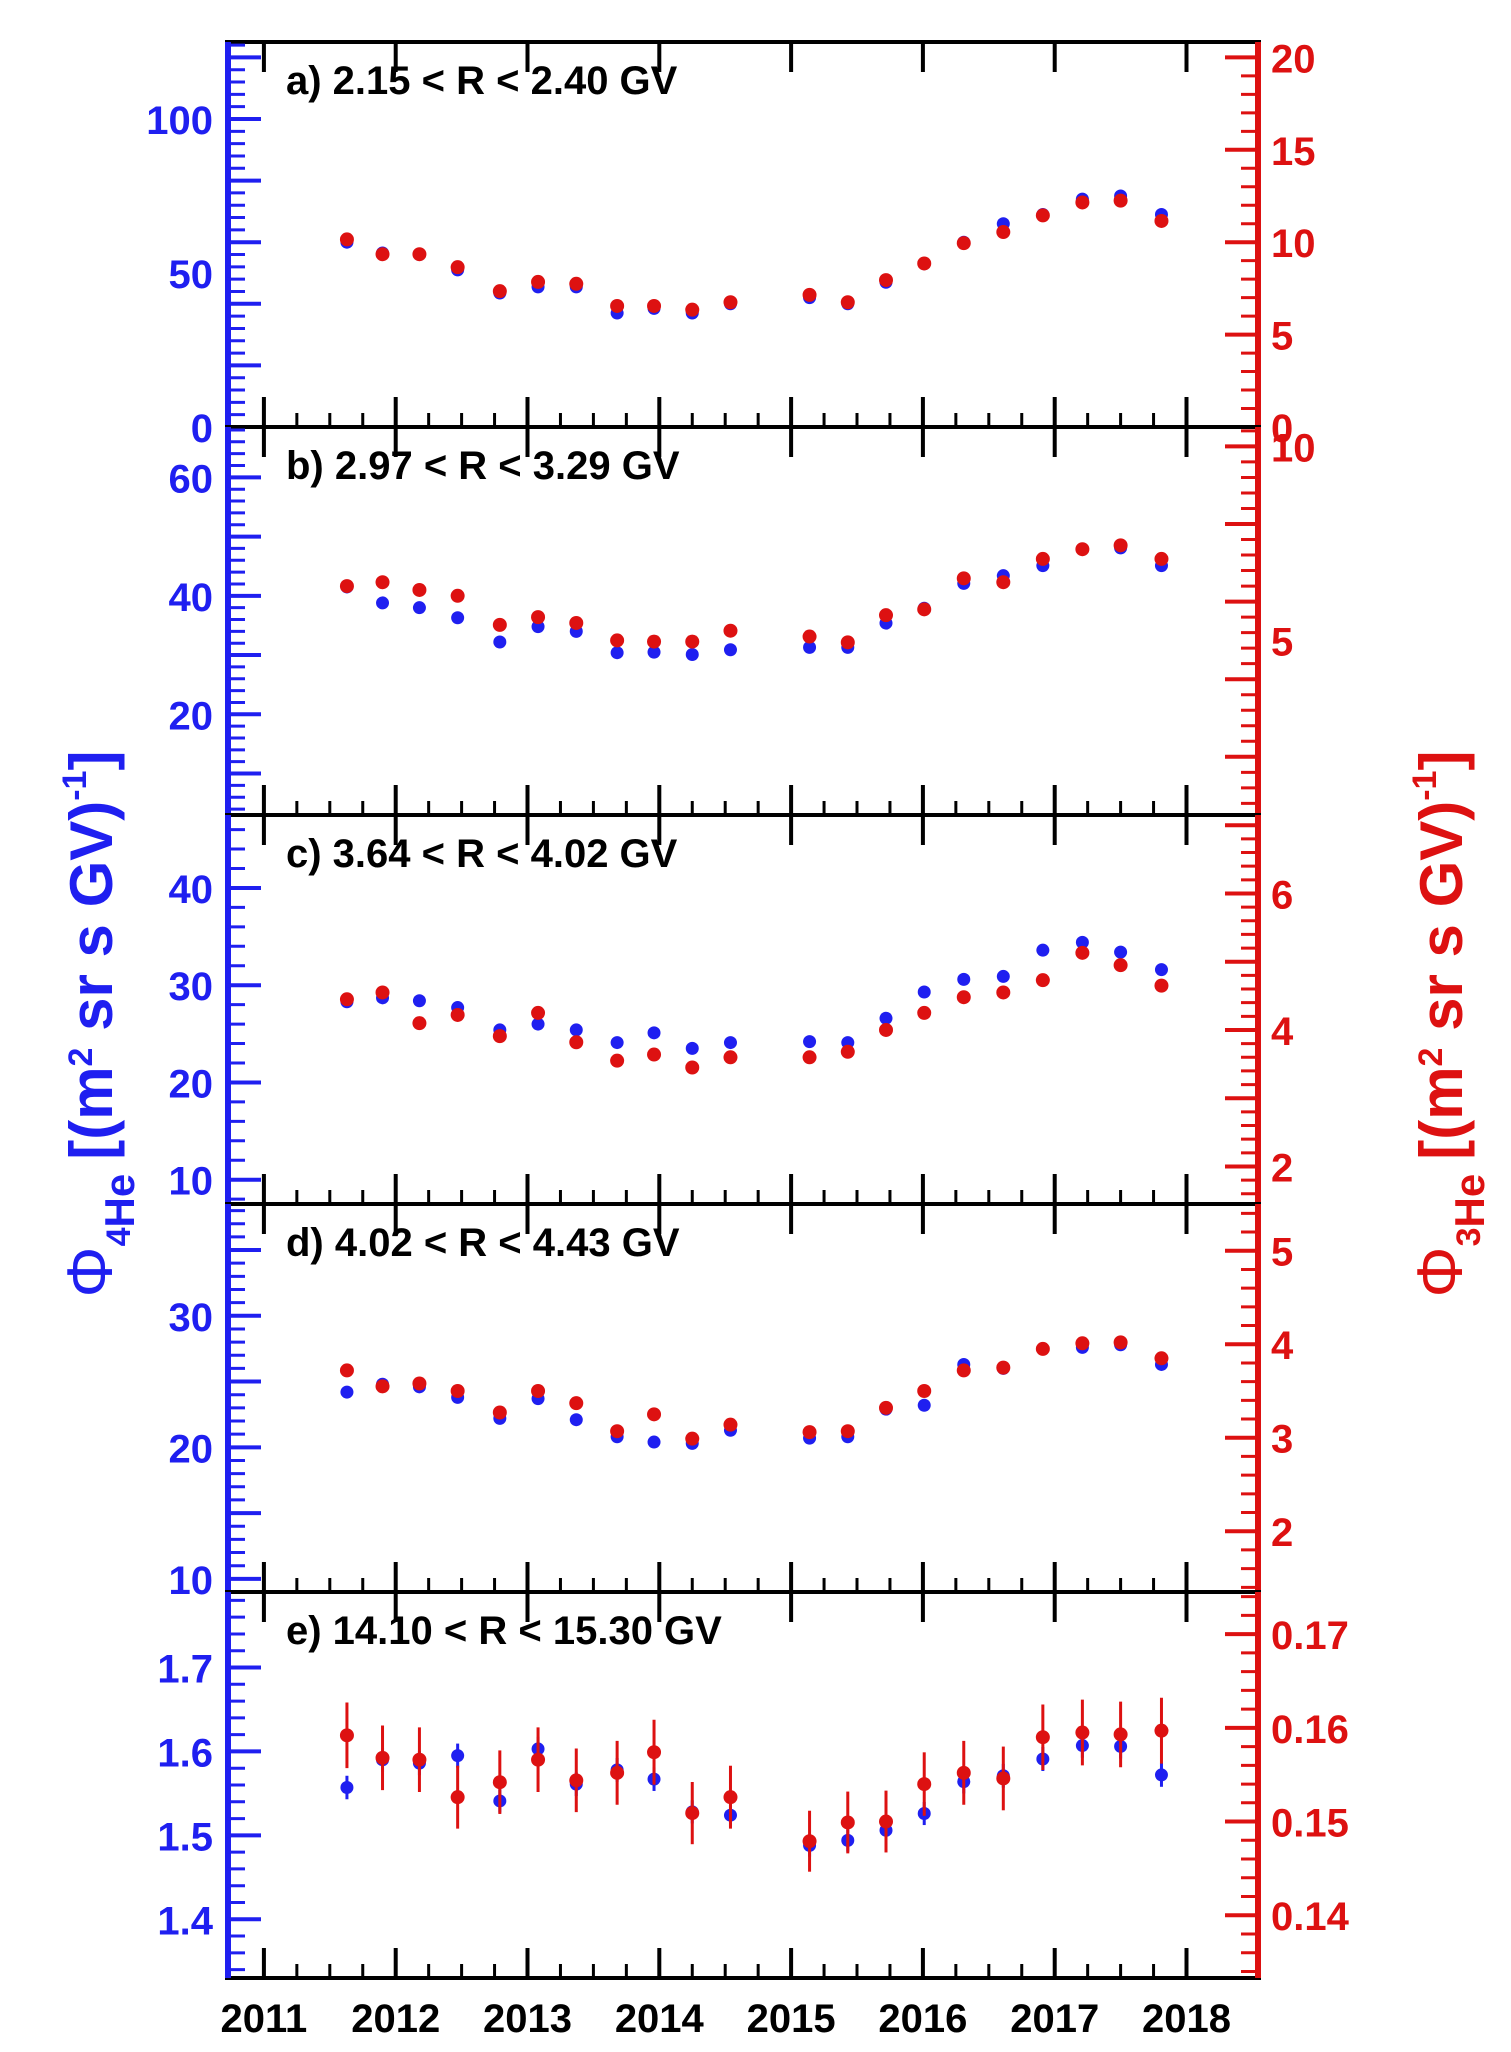  Describe the element at coordinates (191, 275) in the screenshot. I see `left-tick-label: 50` at that location.